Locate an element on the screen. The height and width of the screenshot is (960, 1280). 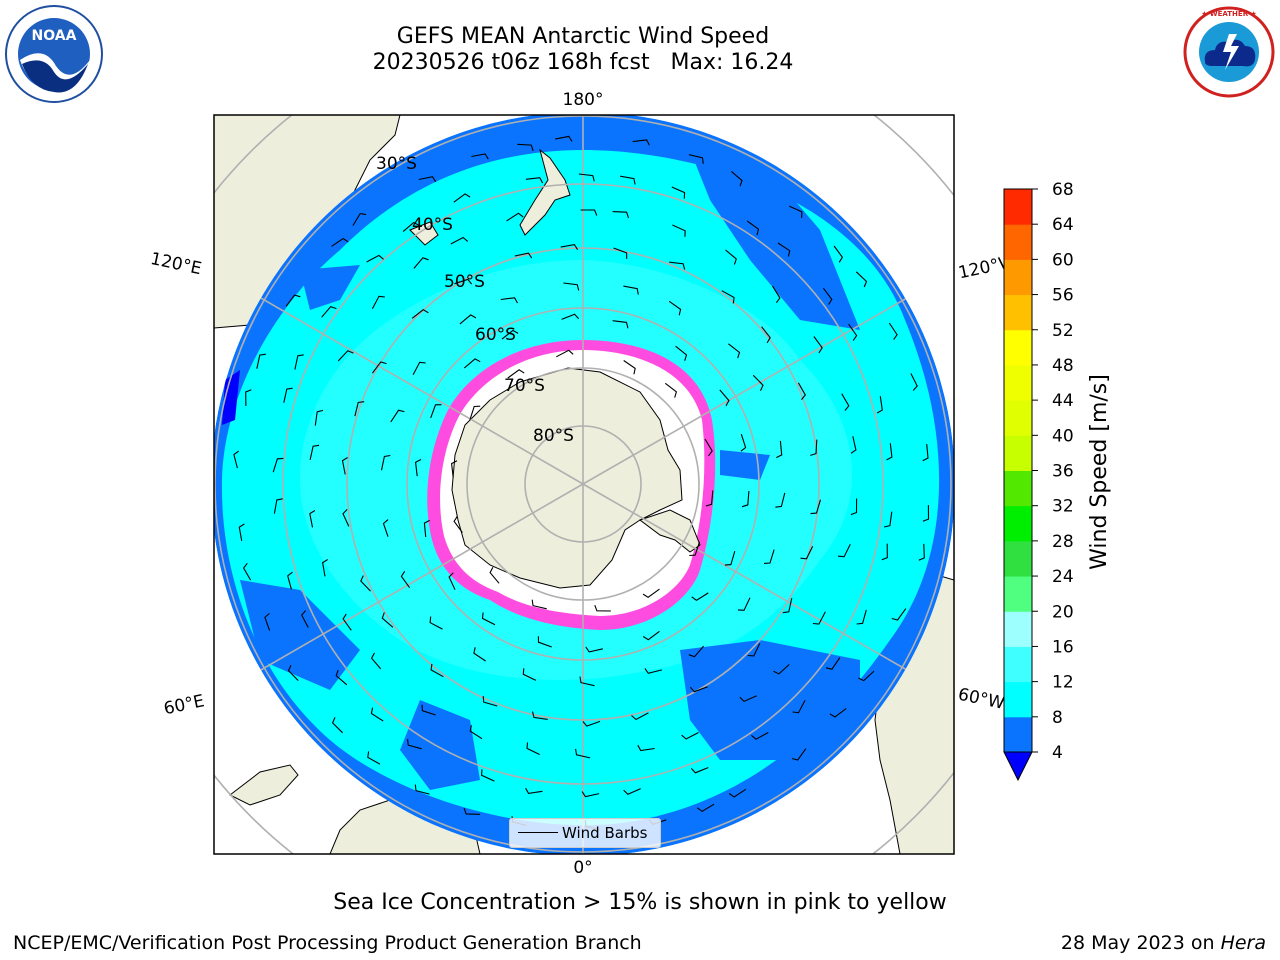
chart-subtitle: 20230526 t06z 168h fcst Max: 16.24 is located at coordinates (583, 62).